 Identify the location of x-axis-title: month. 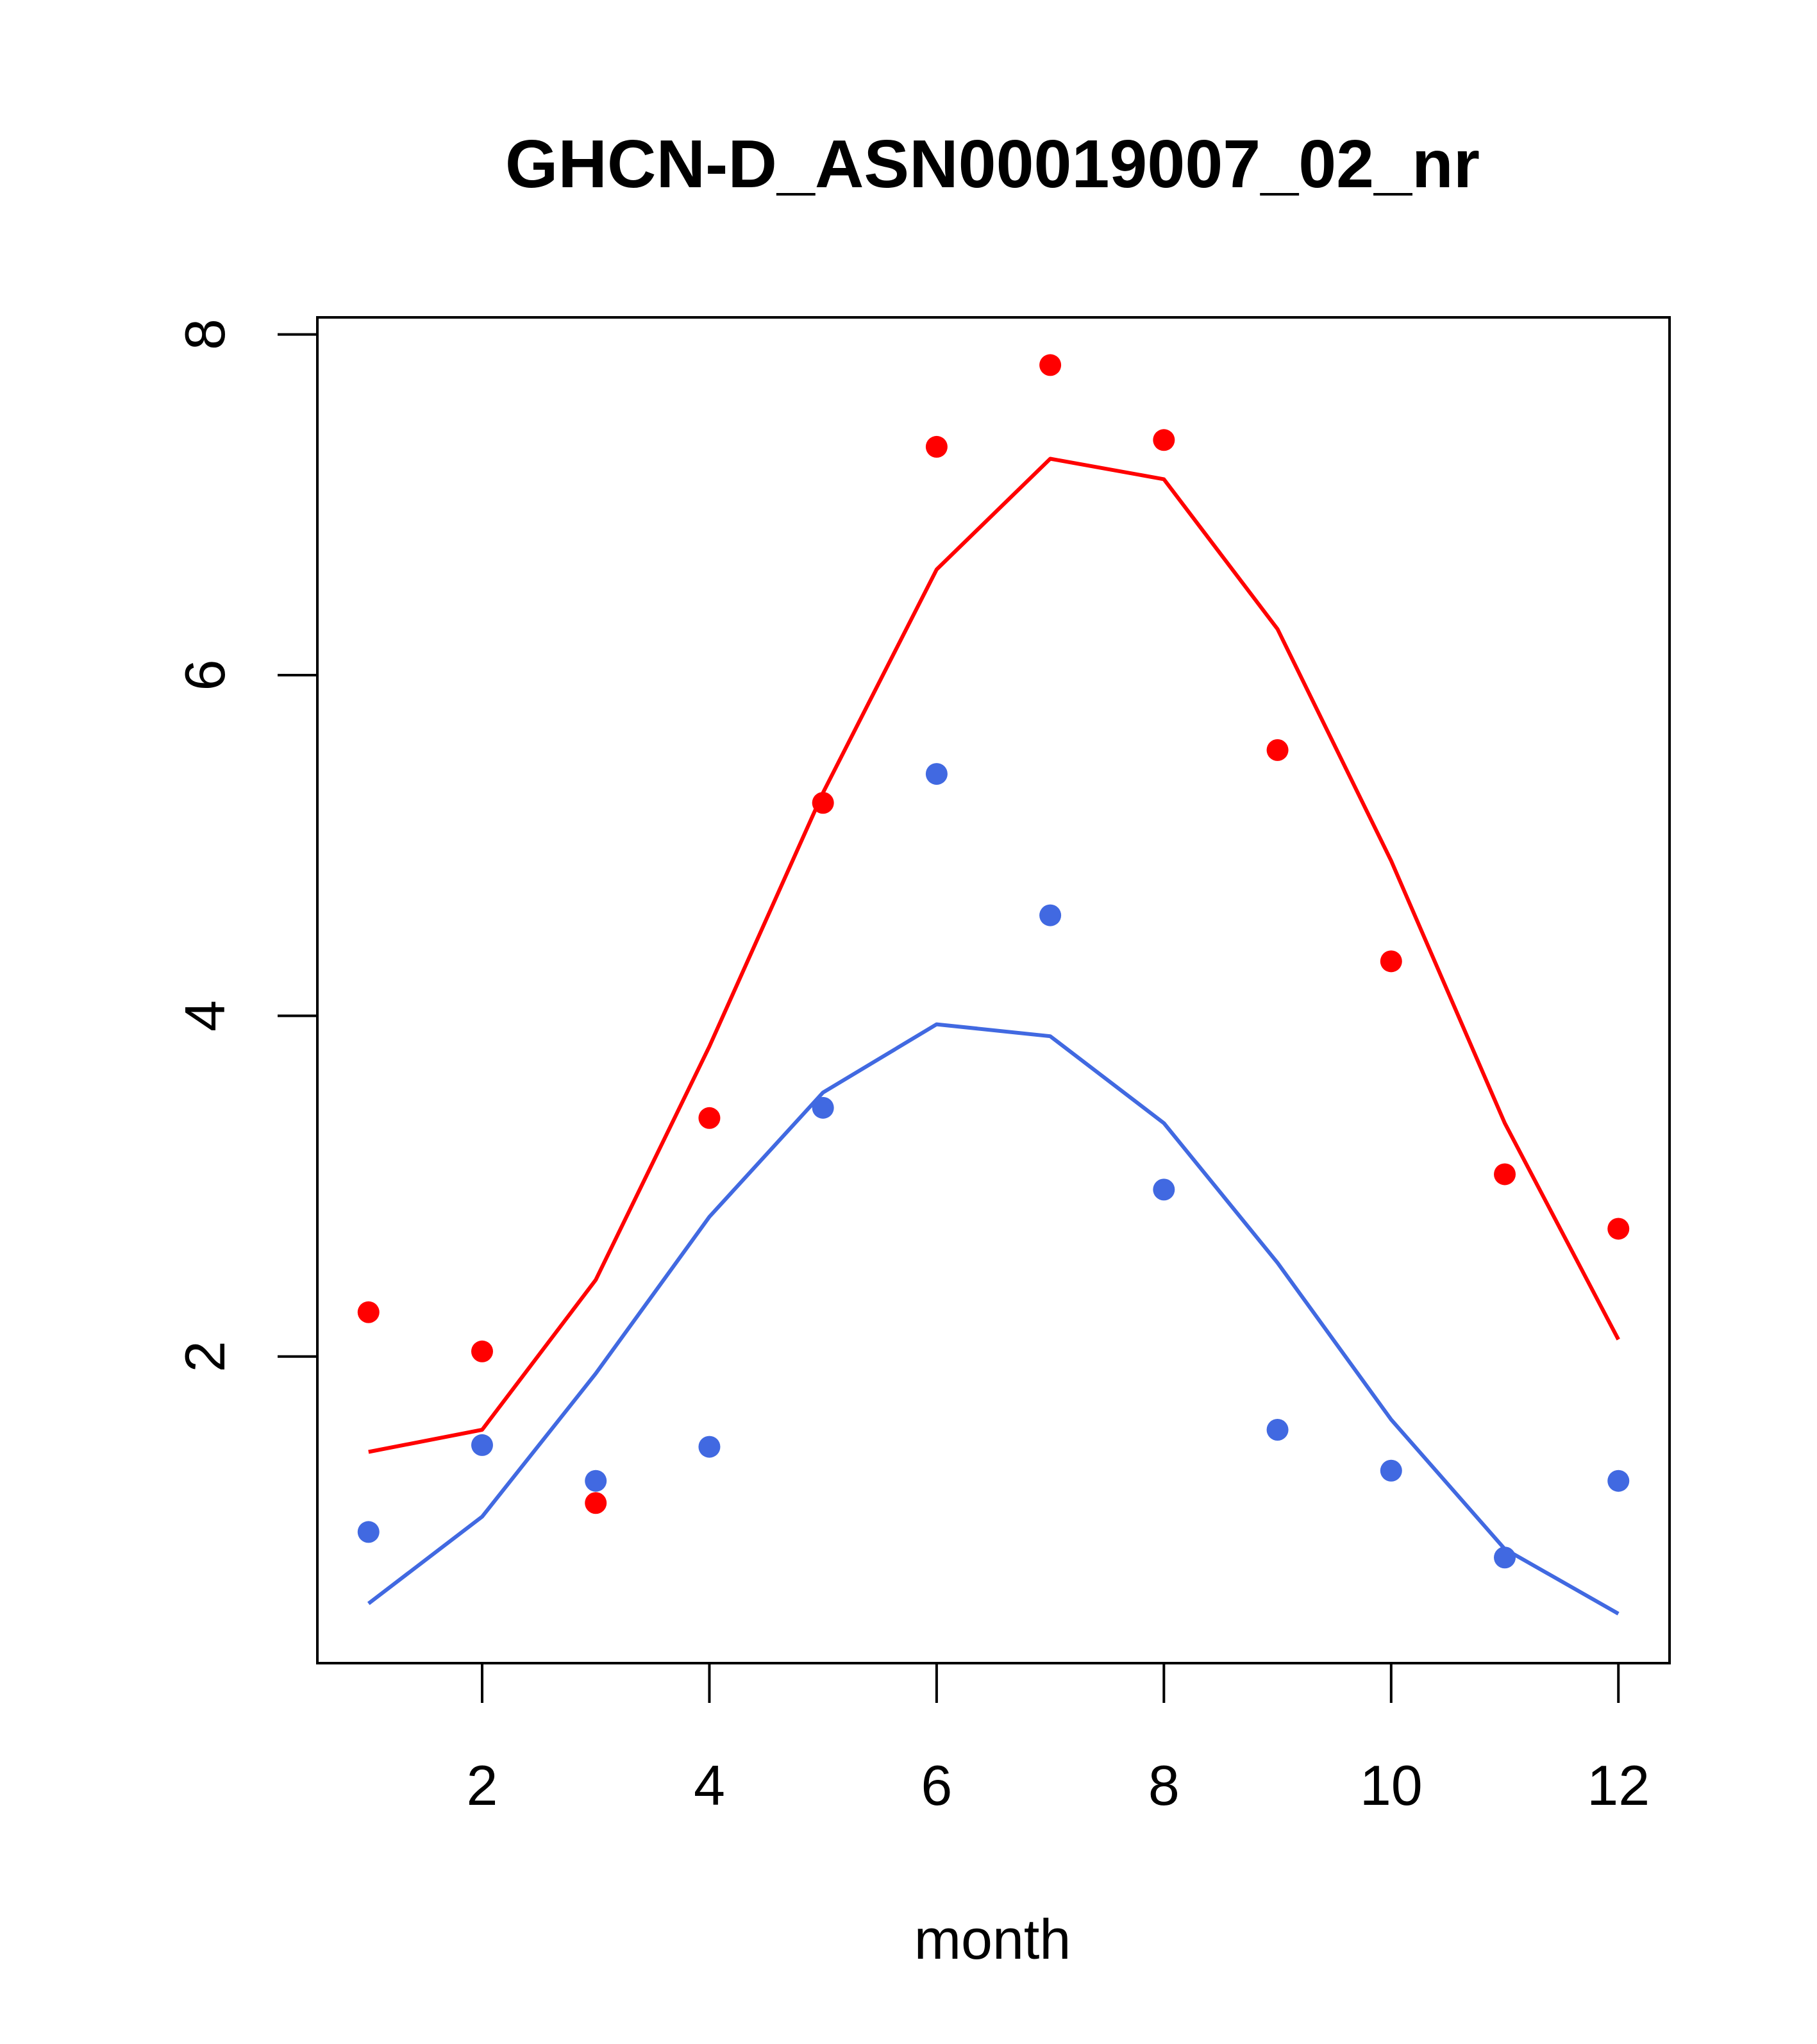
(993, 1939).